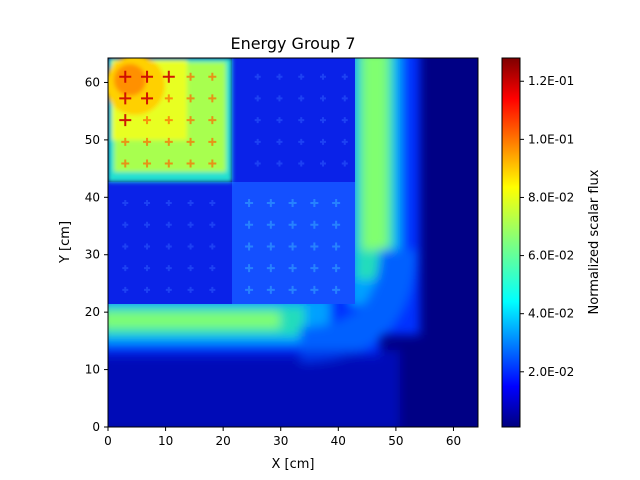  What do you see at coordinates (292, 43) in the screenshot?
I see `chart-title: Energy Group 7` at bounding box center [292, 43].